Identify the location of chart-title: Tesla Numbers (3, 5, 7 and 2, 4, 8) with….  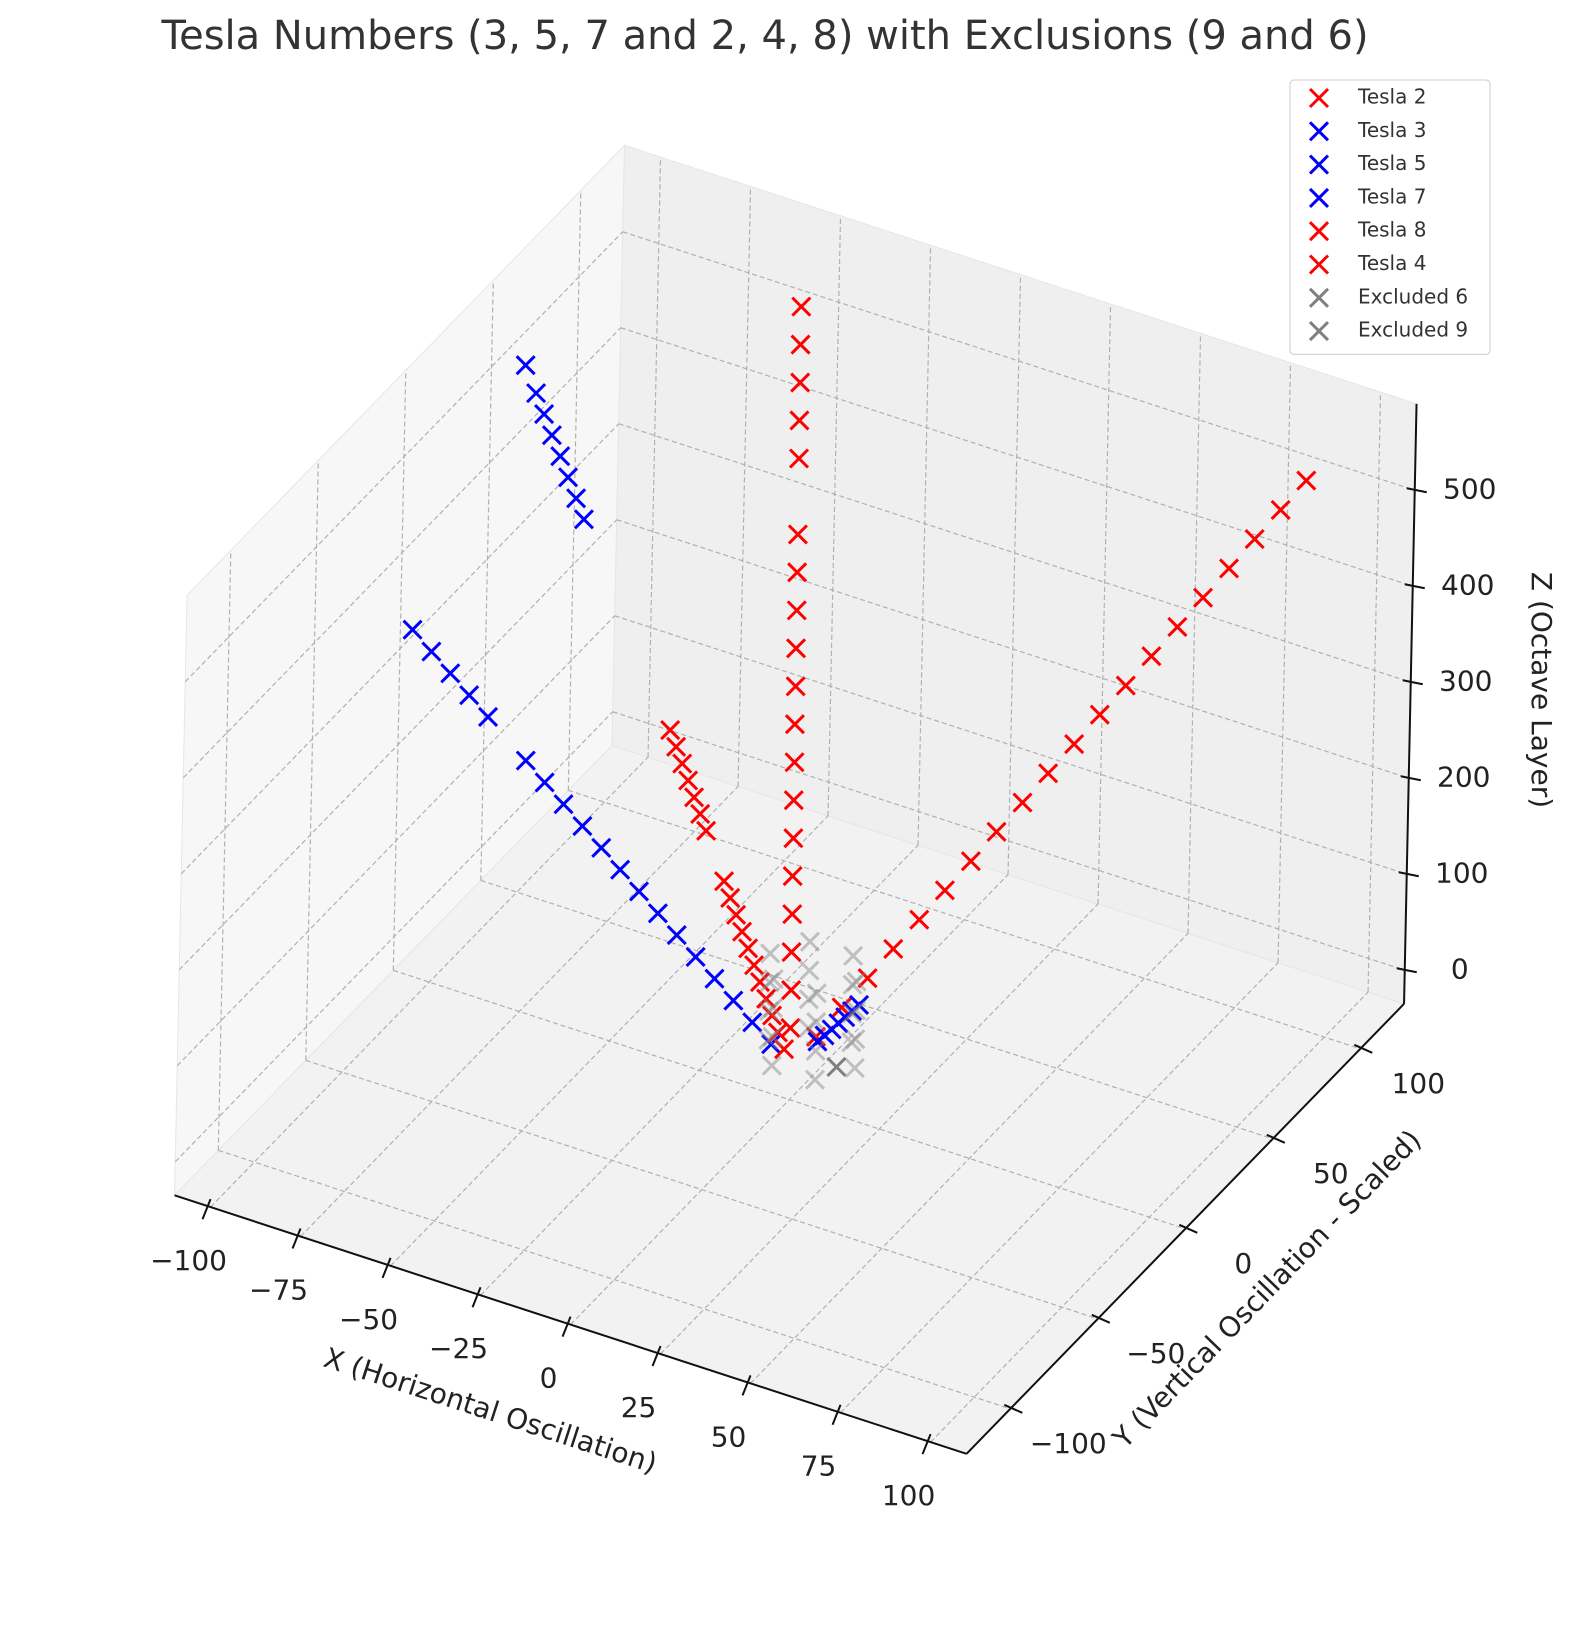
(764, 36).